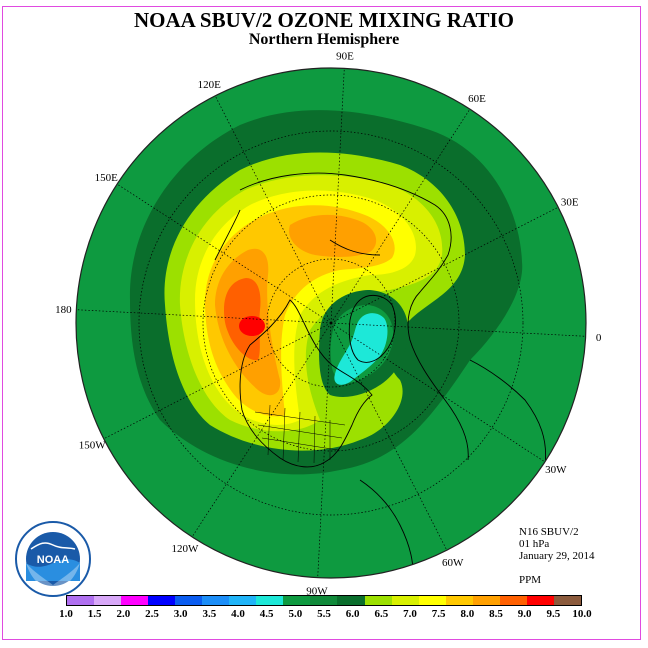 The image size is (648, 648). What do you see at coordinates (467, 614) in the screenshot?
I see `colorbar-tick-label: 8.0` at bounding box center [467, 614].